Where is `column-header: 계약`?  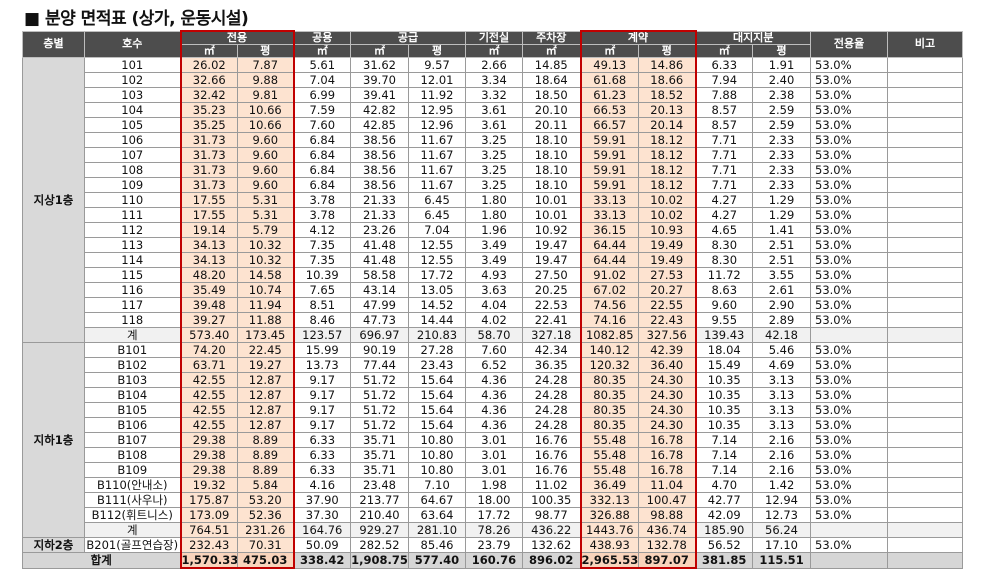
column-header: 계약 is located at coordinates (638, 37).